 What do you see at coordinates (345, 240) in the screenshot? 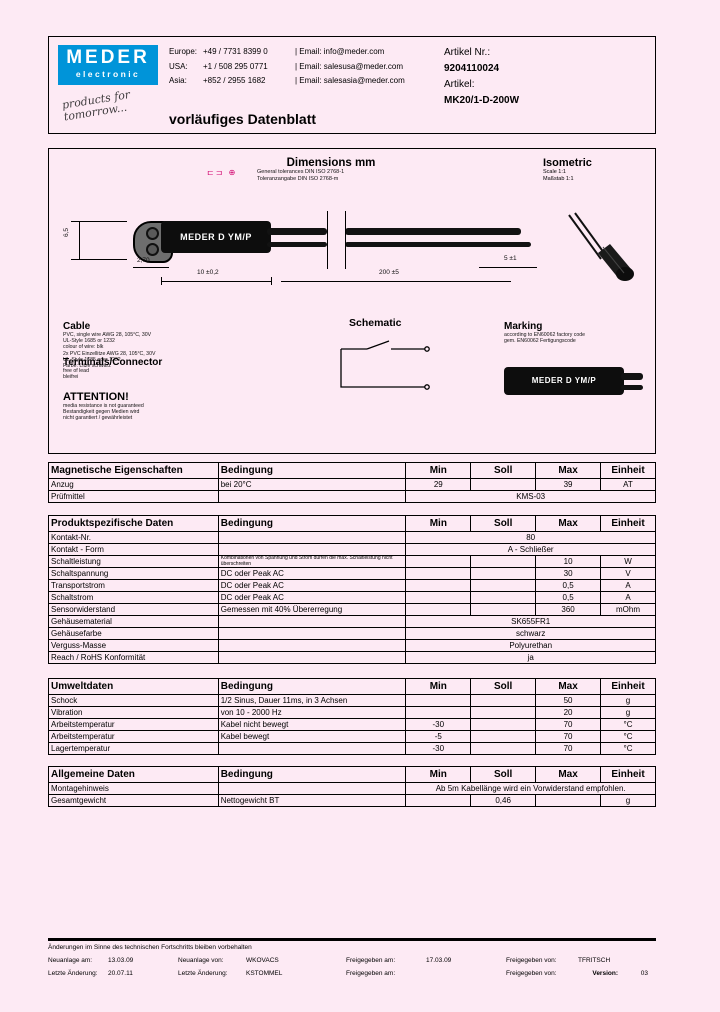
I see `break-line-right` at bounding box center [345, 240].